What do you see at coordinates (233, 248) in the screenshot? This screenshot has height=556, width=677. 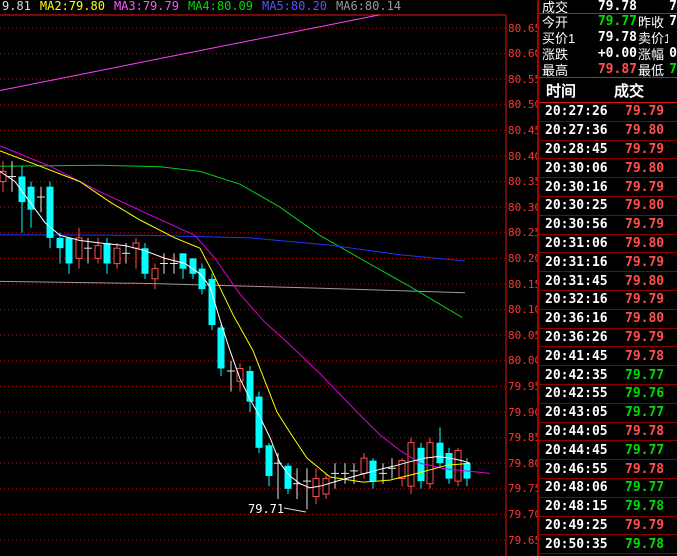 I see `line-MA5` at bounding box center [233, 248].